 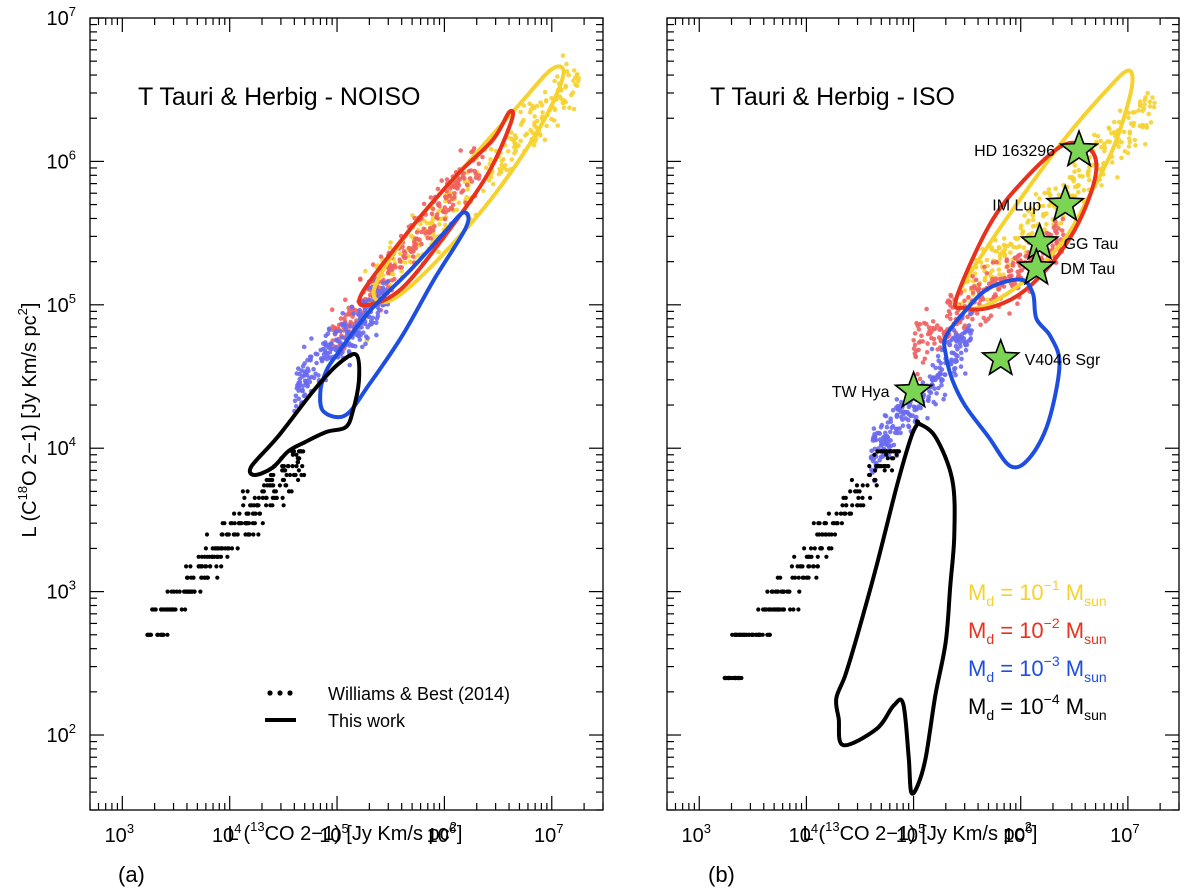 I want to click on panel-b-tick-labels: 103 104 105 106 107, so click(x=911, y=834).